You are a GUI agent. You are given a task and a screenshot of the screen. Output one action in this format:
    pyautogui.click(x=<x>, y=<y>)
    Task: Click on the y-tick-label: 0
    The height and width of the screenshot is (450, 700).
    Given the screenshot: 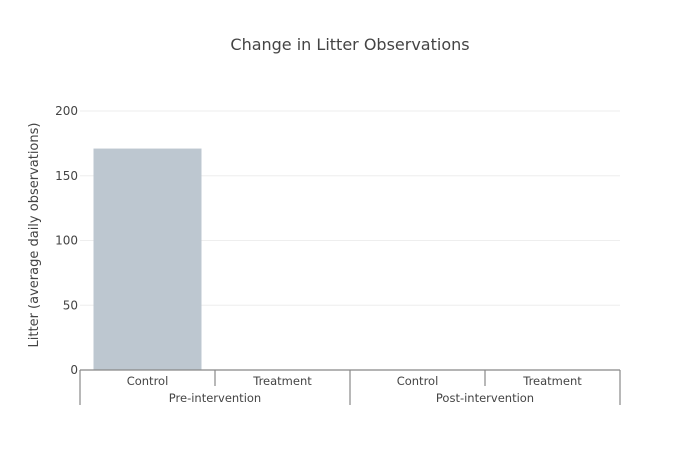 What is the action you would take?
    pyautogui.click(x=74, y=370)
    